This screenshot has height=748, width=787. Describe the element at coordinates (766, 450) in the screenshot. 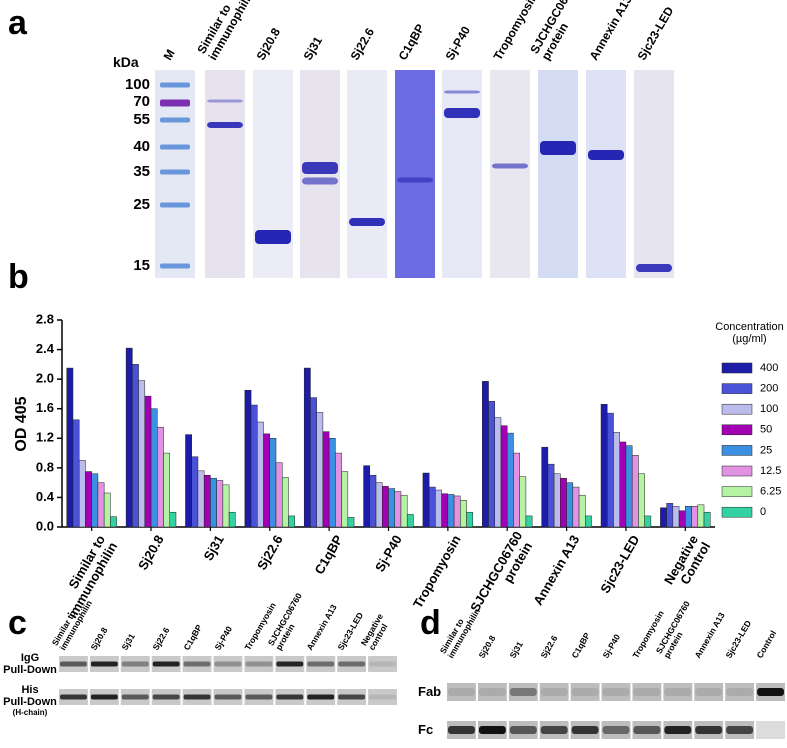

I see `legend-label: 25` at that location.